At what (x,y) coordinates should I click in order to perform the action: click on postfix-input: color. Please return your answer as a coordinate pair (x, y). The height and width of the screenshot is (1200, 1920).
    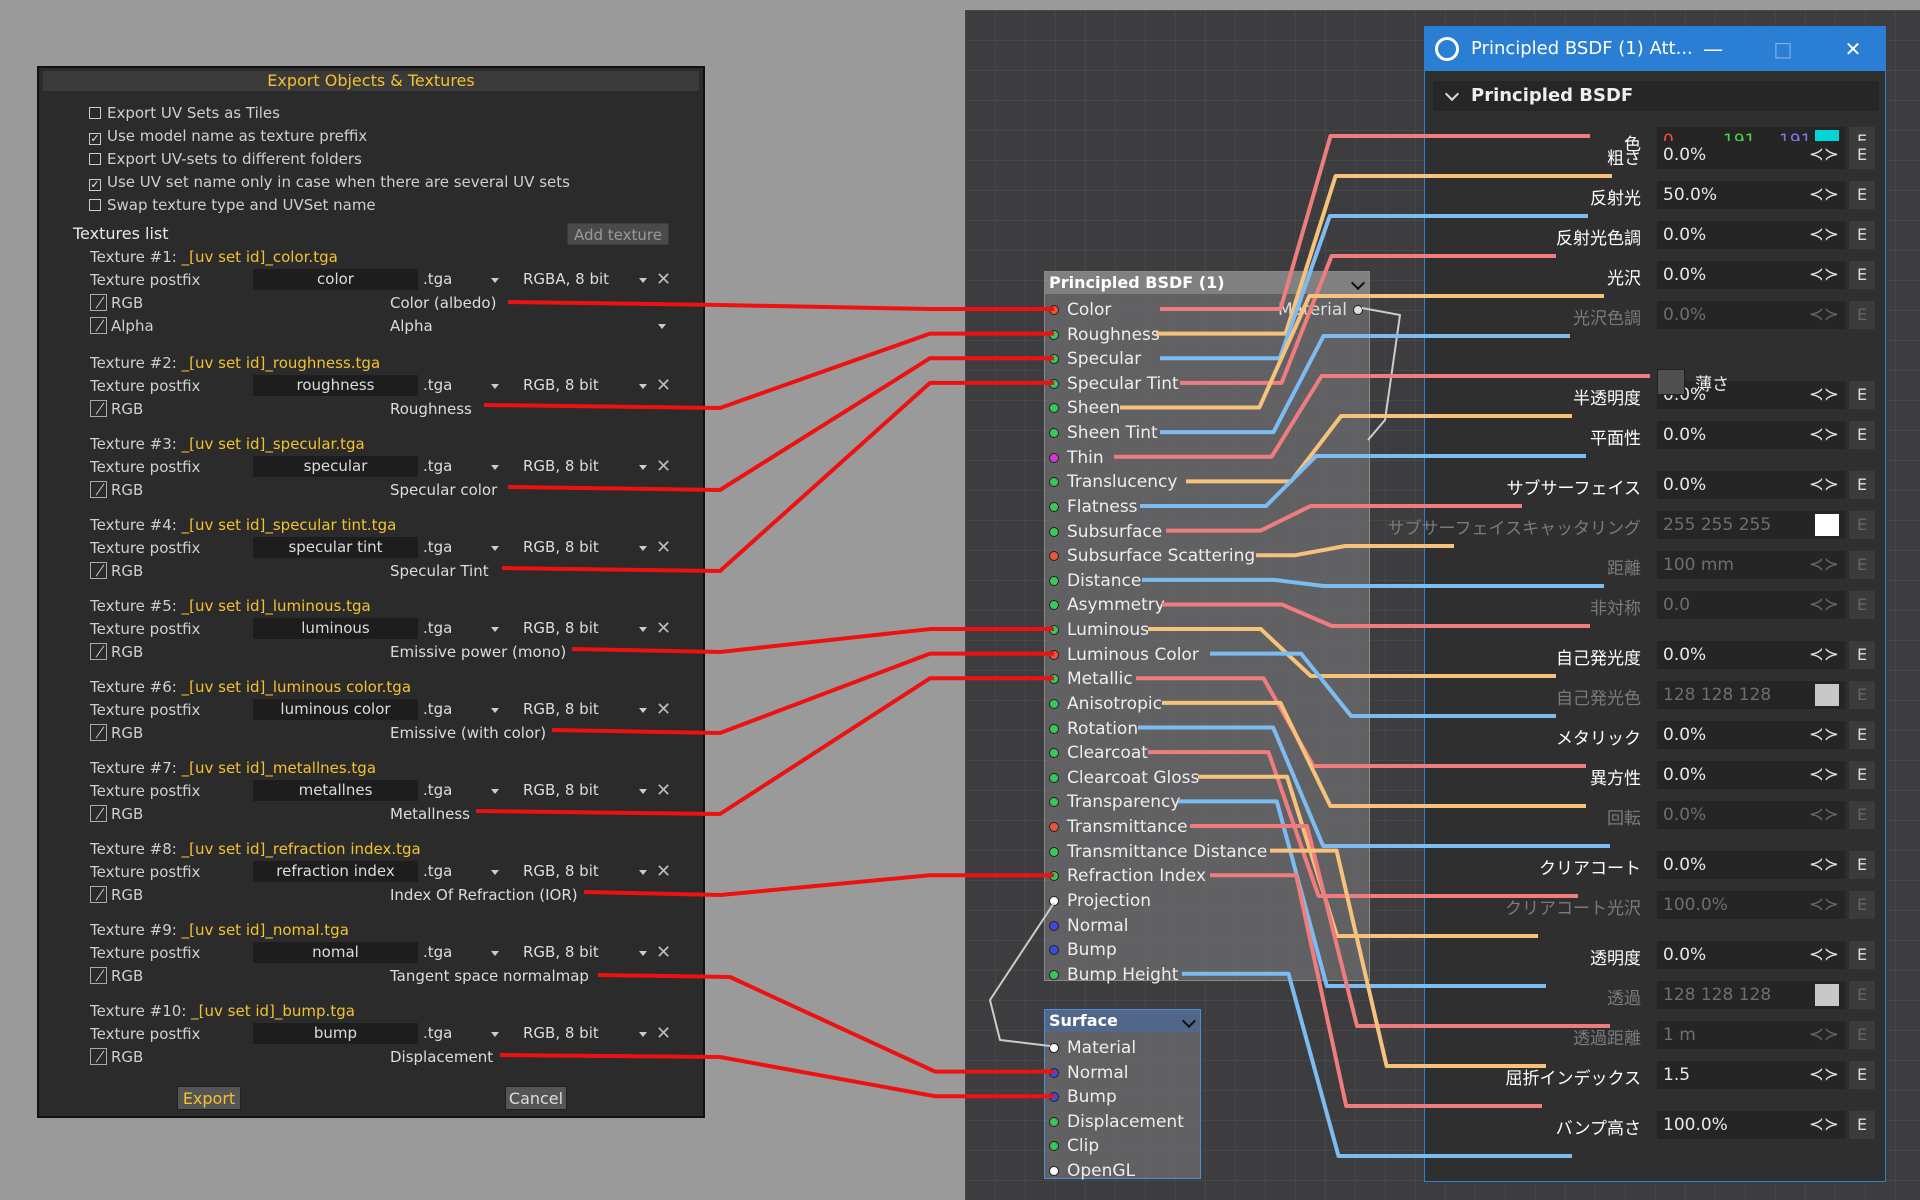
    Looking at the image, I should click on (335, 279).